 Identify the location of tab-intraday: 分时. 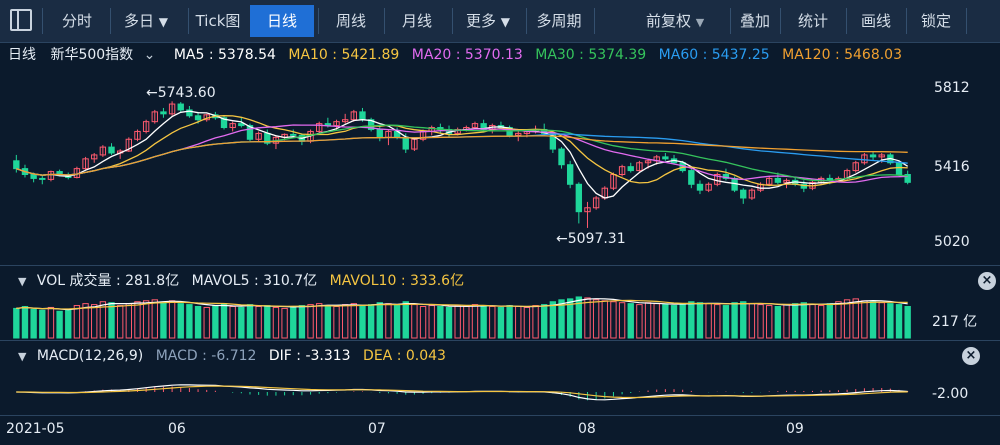
(76, 21).